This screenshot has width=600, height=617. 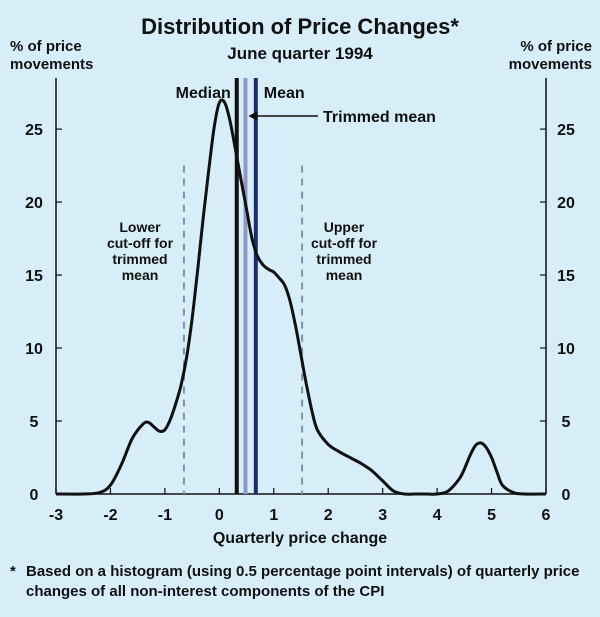 What do you see at coordinates (344, 227) in the screenshot?
I see `upper-cutoff-label: Upper` at bounding box center [344, 227].